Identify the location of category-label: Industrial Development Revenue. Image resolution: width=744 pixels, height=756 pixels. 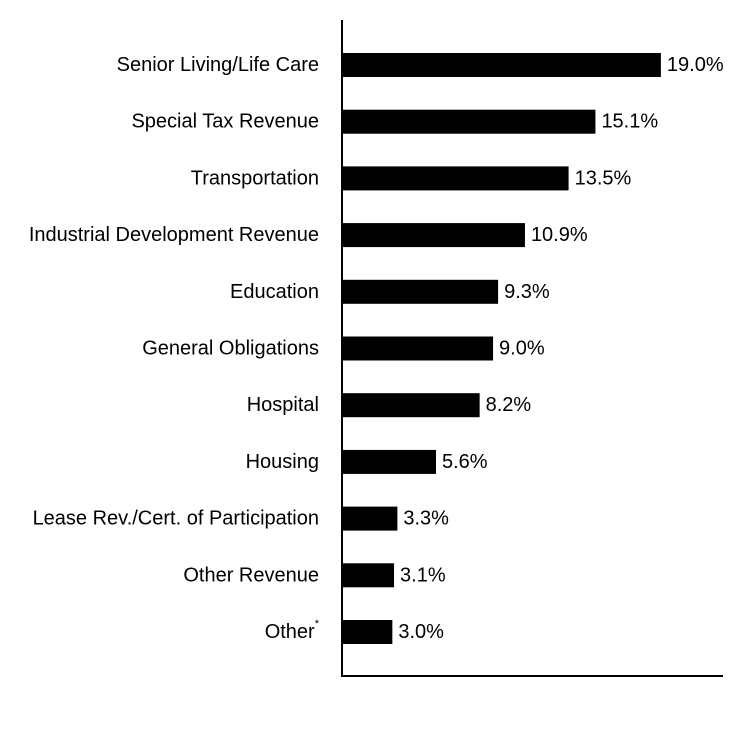
(174, 235).